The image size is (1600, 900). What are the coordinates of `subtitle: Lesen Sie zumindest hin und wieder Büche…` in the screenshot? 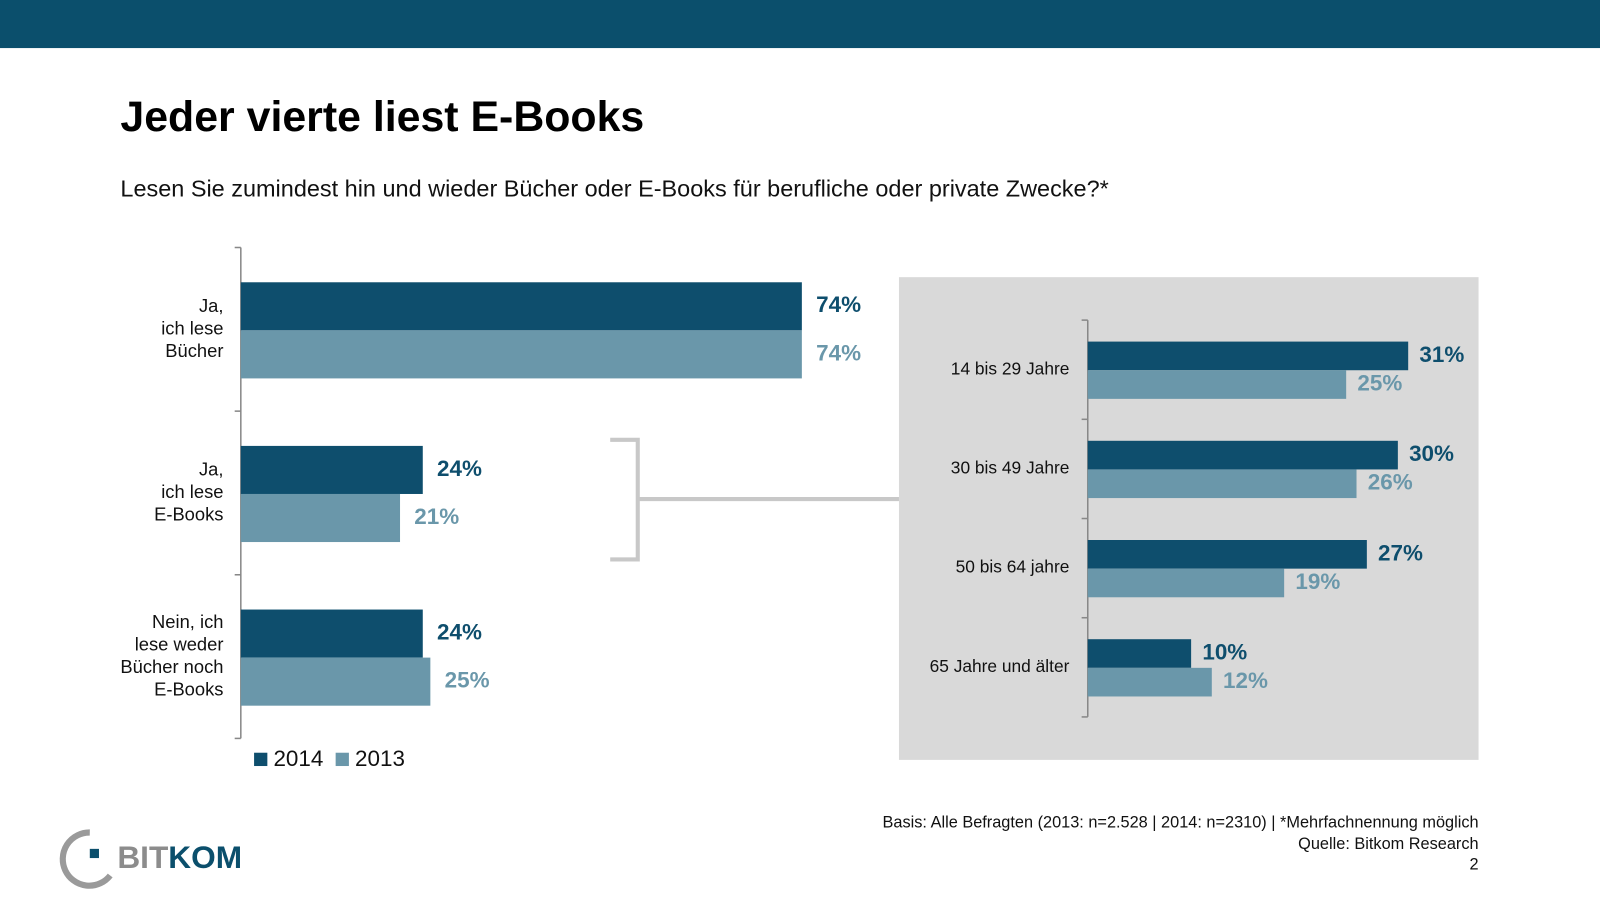 It's located at (614, 188).